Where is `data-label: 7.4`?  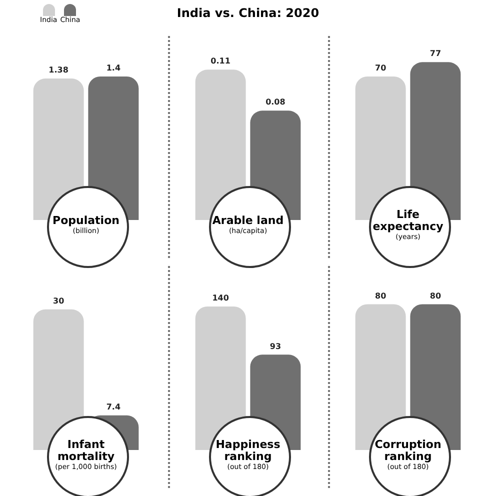 data-label: 7.4 is located at coordinates (113, 407).